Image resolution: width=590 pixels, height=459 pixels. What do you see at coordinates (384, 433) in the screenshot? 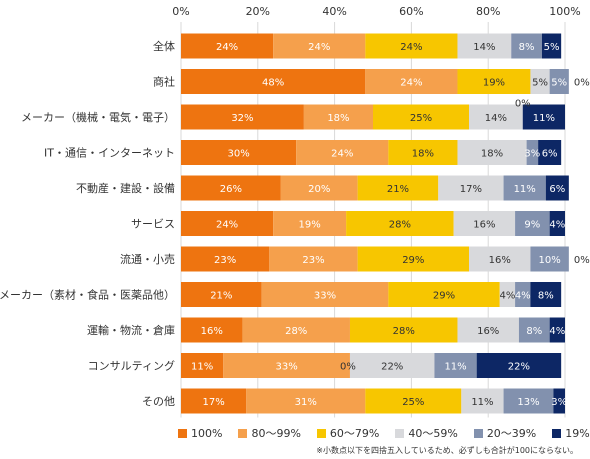
I see `legend: 100% 80〜99% 60〜79% 40〜59% 20〜39% 19%以下` at bounding box center [384, 433].